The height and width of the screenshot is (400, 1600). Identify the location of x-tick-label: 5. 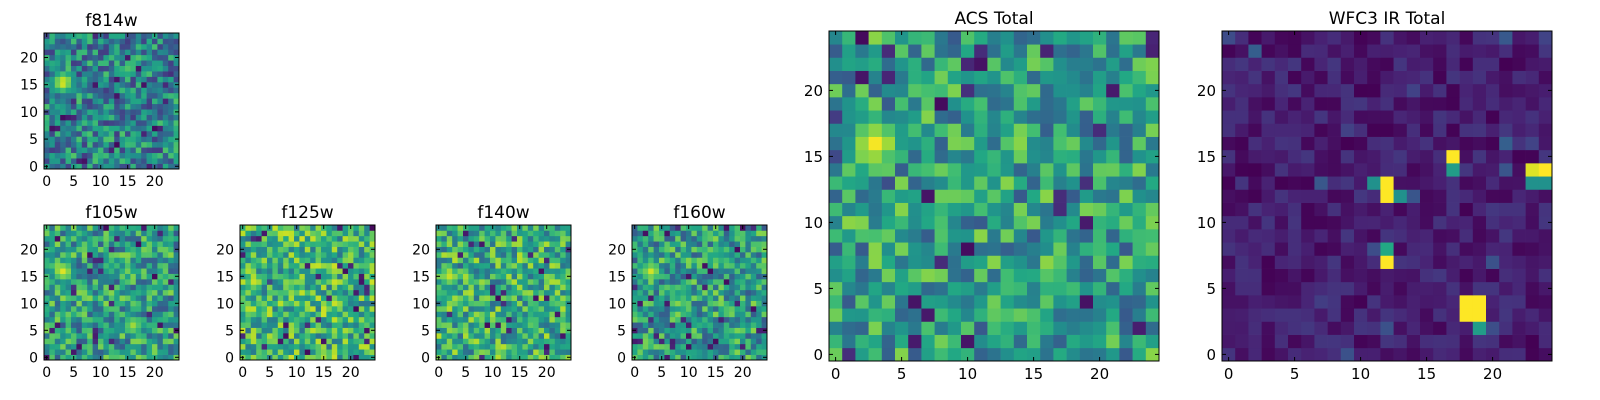
(661, 373).